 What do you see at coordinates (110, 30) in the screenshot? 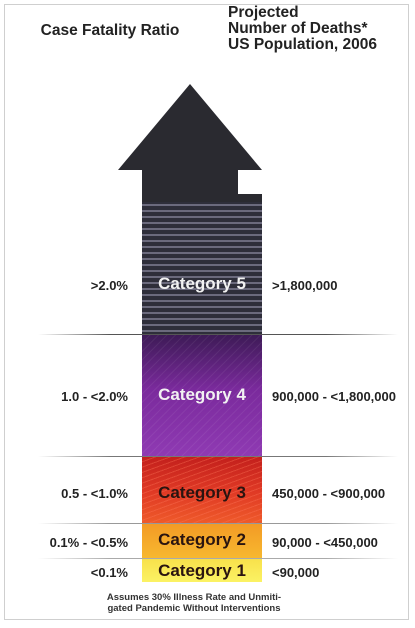
I see `case-fatality-ratio-heading: Case Fatality Ratio` at bounding box center [110, 30].